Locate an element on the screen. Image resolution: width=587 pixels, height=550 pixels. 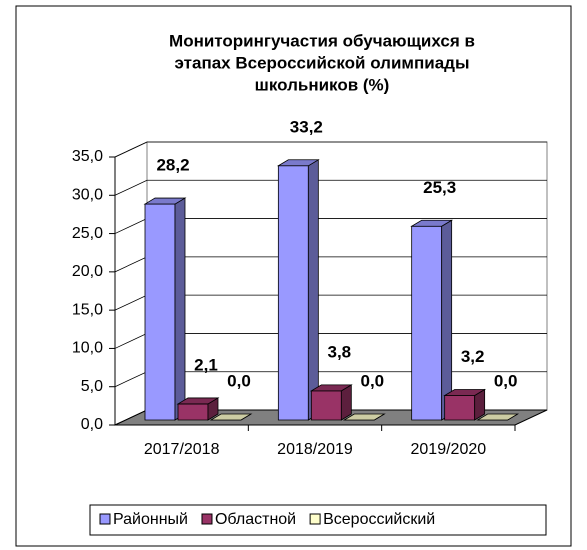
y-tick-label: 30,0 is located at coordinates (87, 195).